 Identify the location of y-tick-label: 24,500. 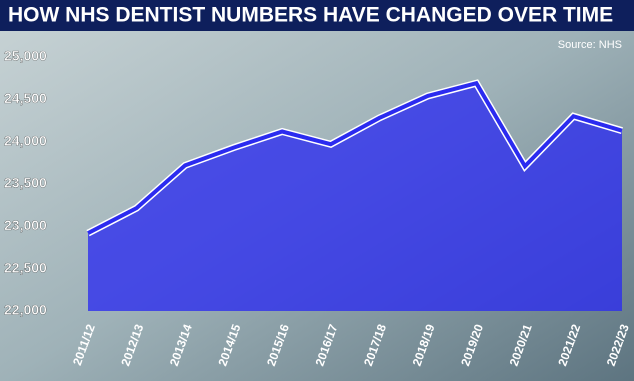
(25, 98).